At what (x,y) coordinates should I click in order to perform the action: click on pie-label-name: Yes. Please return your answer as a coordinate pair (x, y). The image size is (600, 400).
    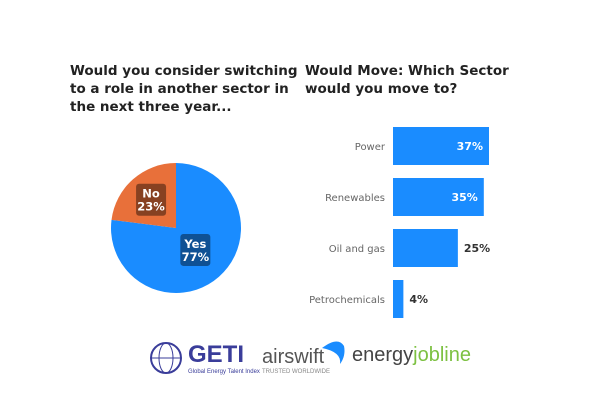
    Looking at the image, I should click on (194, 244).